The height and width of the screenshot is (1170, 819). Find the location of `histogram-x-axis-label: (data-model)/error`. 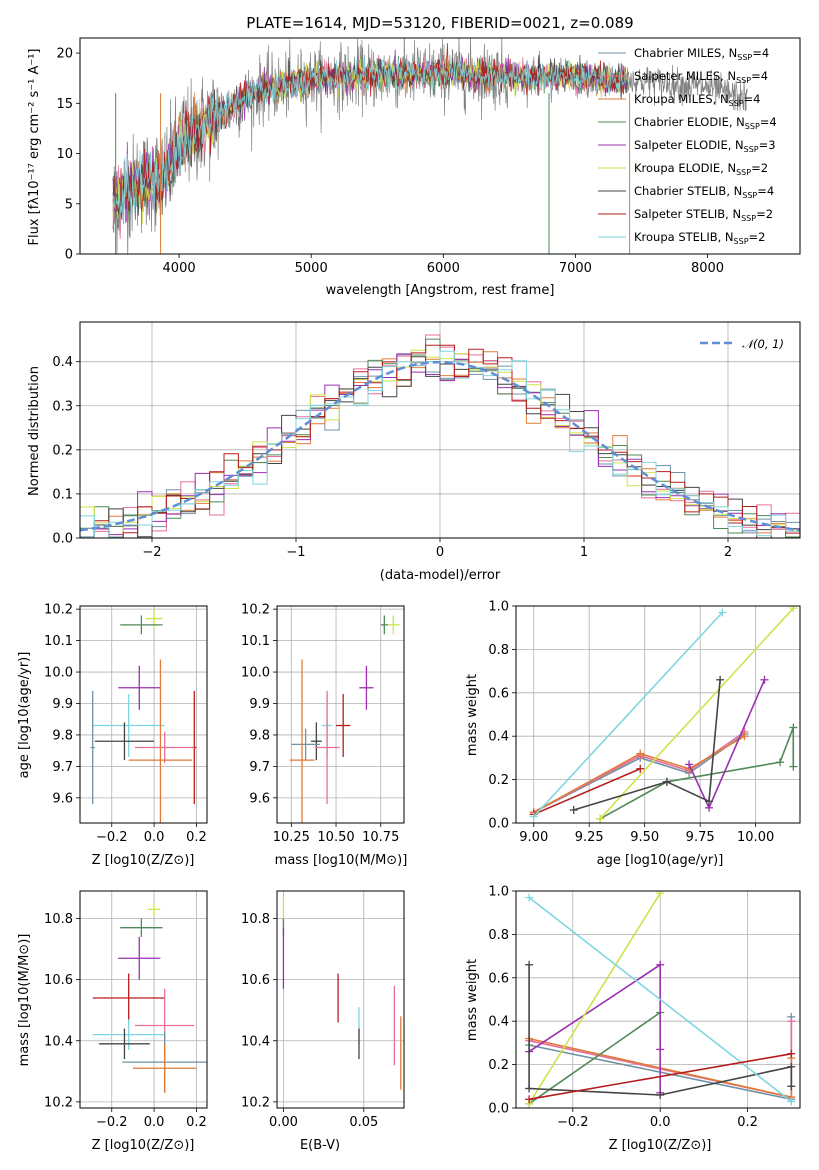

histogram-x-axis-label: (data-model)/error is located at coordinates (440, 575).